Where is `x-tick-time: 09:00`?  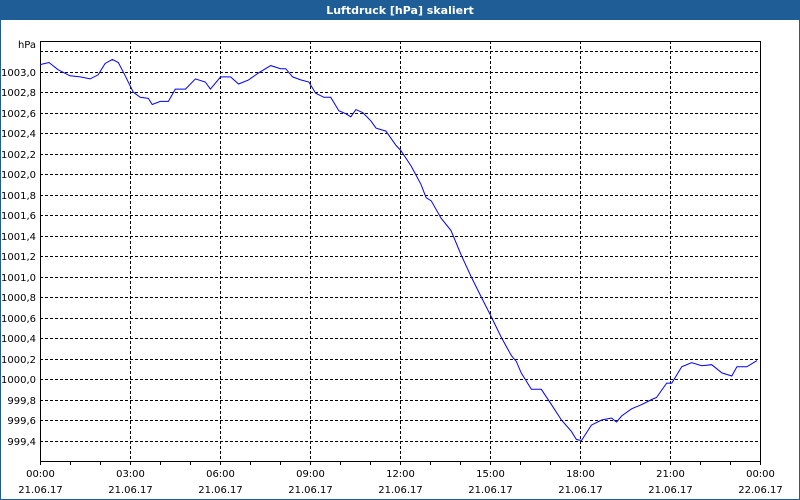 x-tick-time: 09:00 is located at coordinates (310, 474).